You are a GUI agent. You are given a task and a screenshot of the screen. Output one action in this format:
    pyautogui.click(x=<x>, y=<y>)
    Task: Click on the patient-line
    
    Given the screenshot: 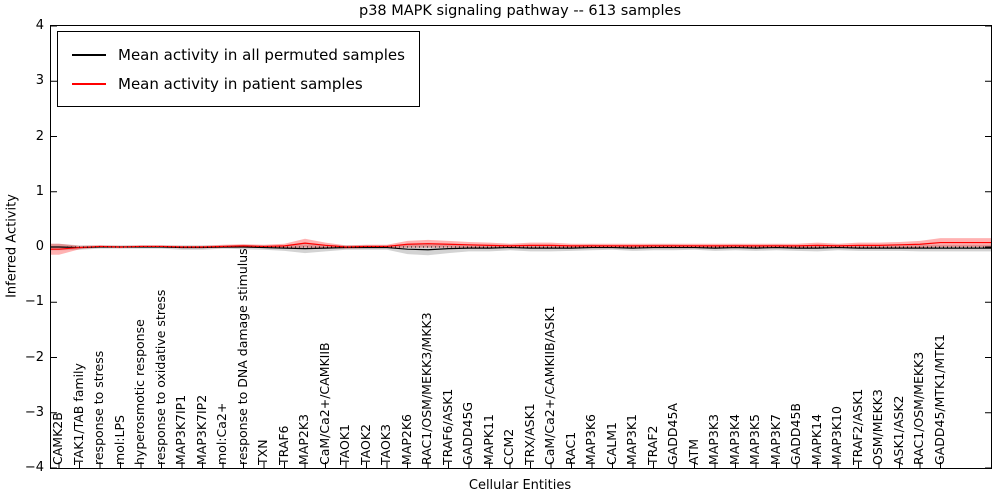 What is the action you would take?
    pyautogui.click(x=521, y=245)
    